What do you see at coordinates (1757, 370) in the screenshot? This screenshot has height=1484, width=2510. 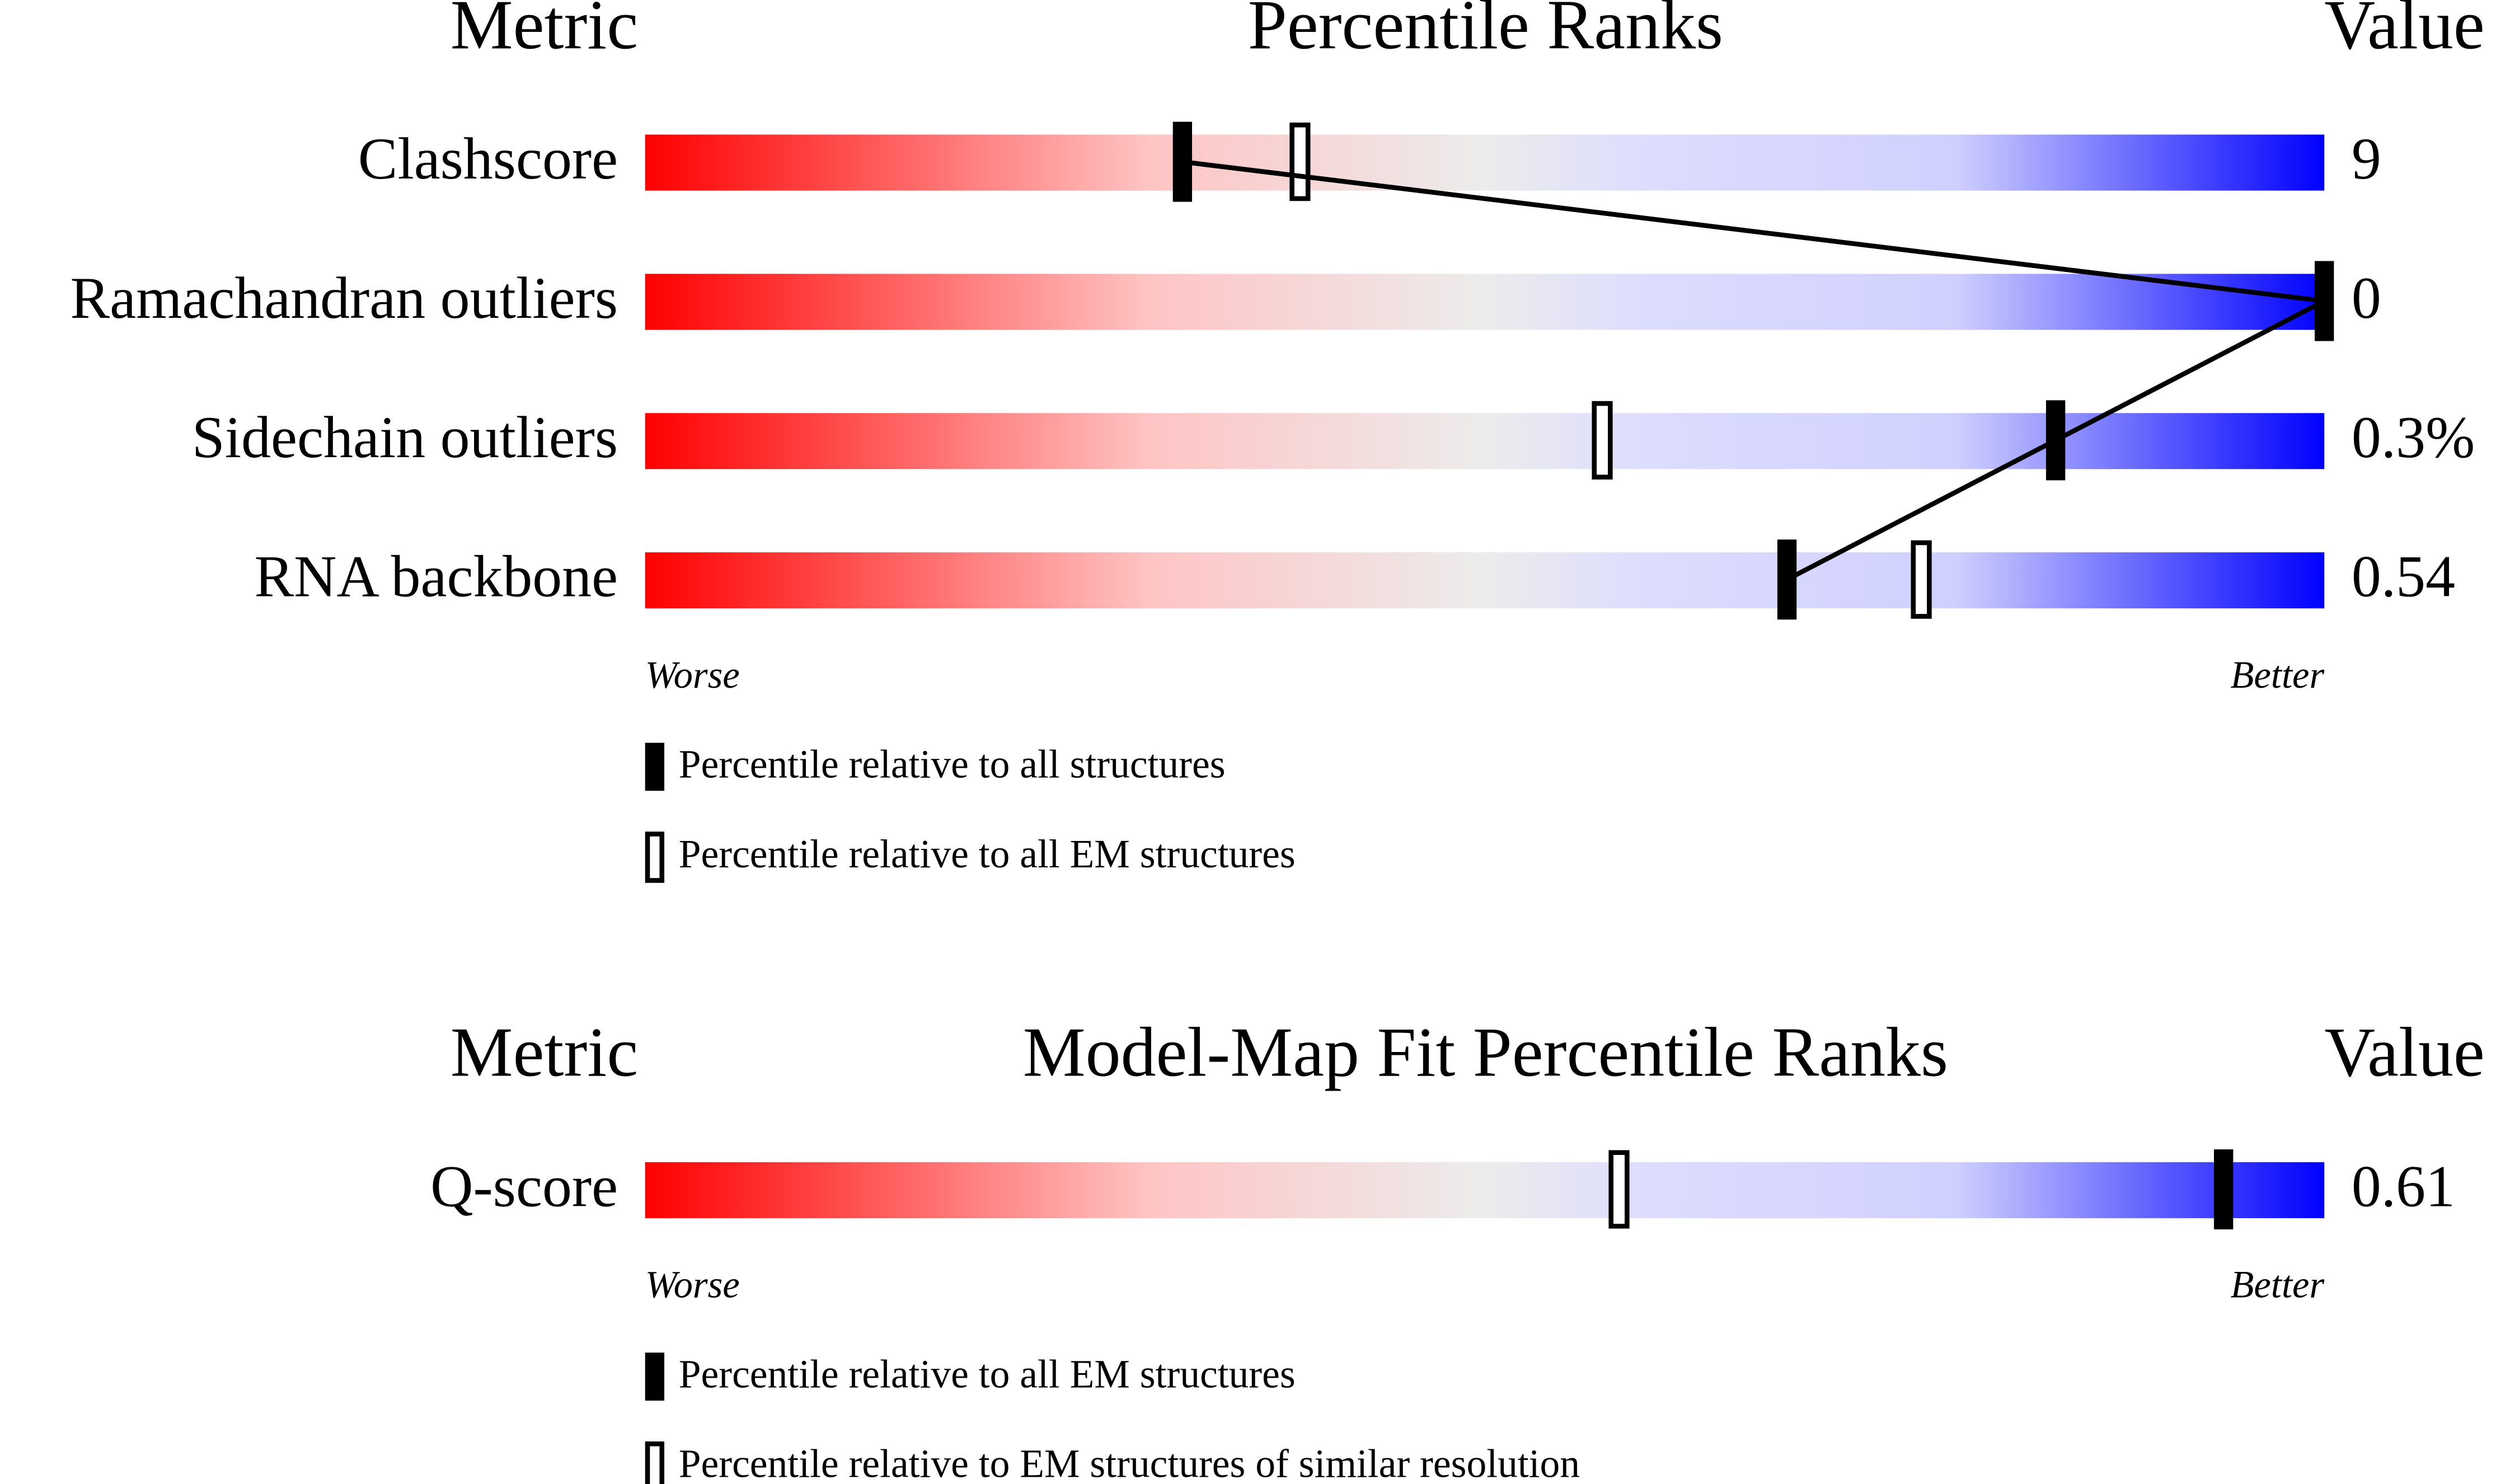 I see `connector-line` at bounding box center [1757, 370].